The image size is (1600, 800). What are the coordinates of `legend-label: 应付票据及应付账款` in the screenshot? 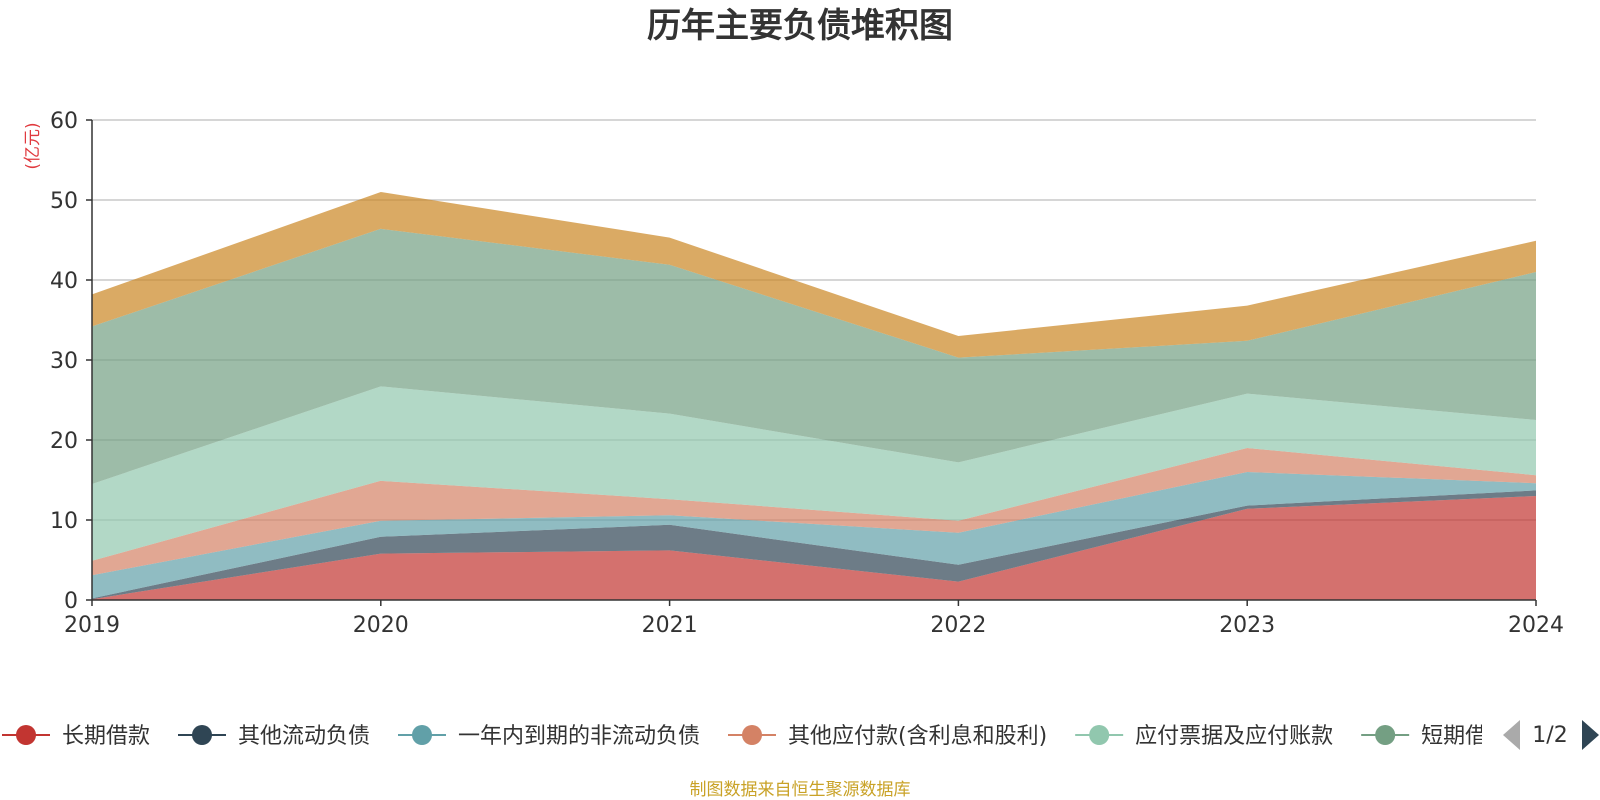 It's located at (1234, 736).